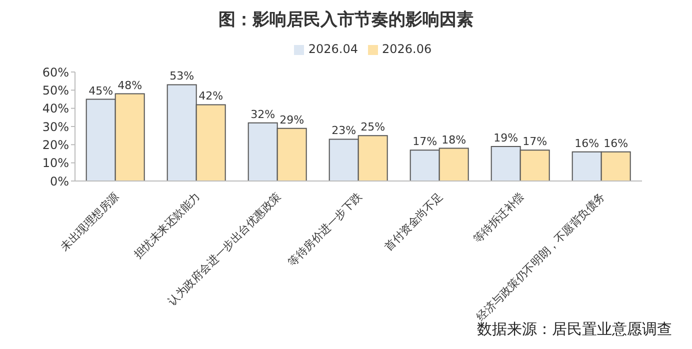  Describe the element at coordinates (182, 76) in the screenshot. I see `data-label: 53%` at that location.